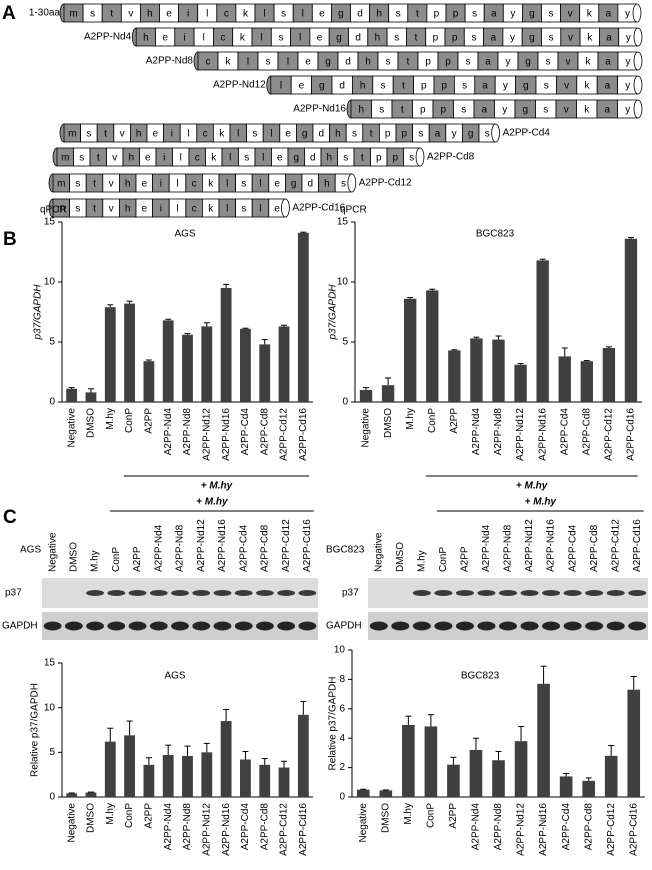 This screenshot has height=870, width=652. I want to click on y-tick-label: 5, so click(345, 342).